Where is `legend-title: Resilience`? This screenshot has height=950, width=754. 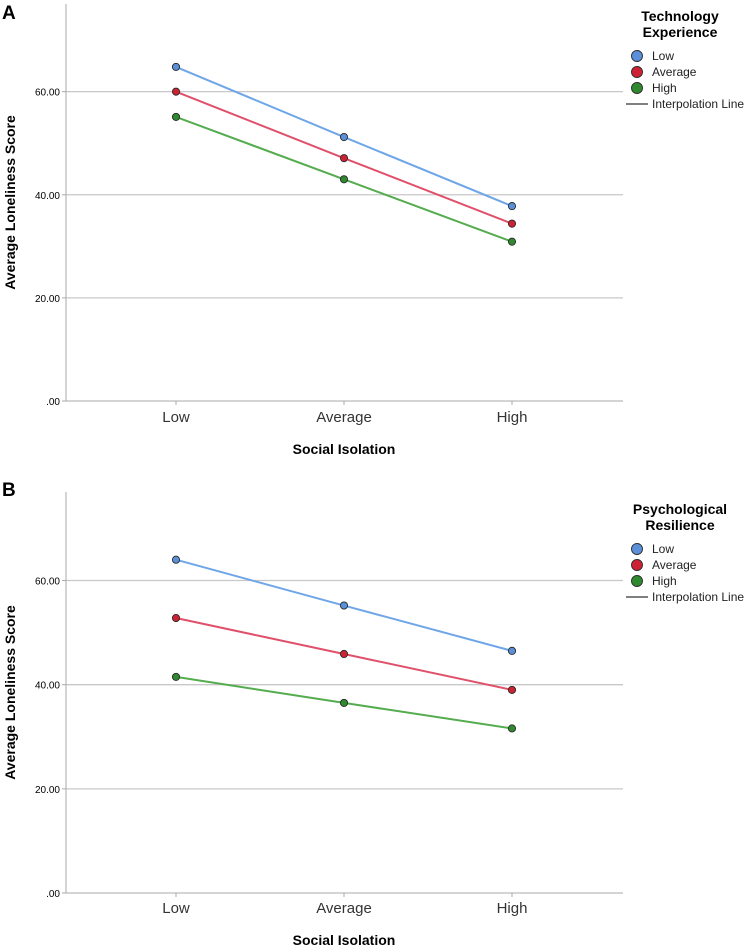 legend-title: Resilience is located at coordinates (679, 525).